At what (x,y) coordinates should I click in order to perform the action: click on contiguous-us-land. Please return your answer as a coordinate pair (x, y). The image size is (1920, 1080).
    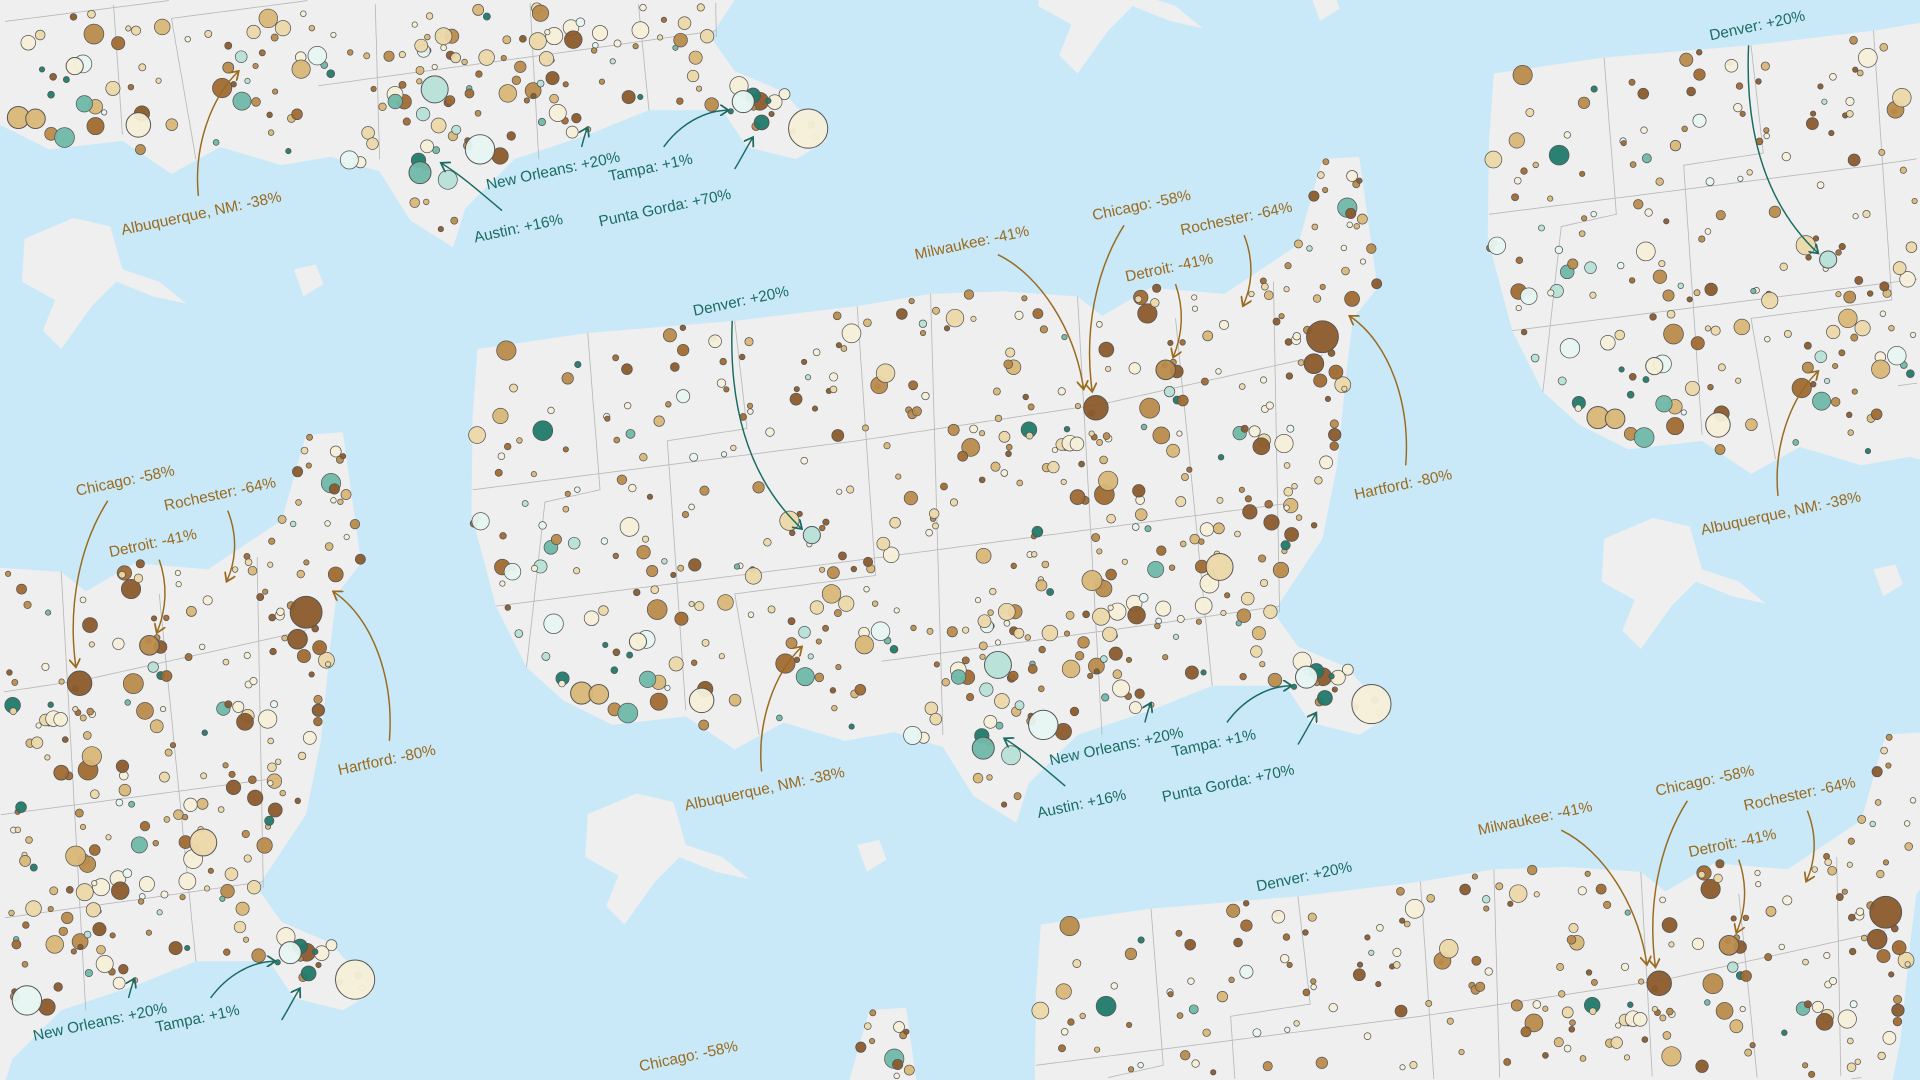
    Looking at the image, I should click on (1477, 906).